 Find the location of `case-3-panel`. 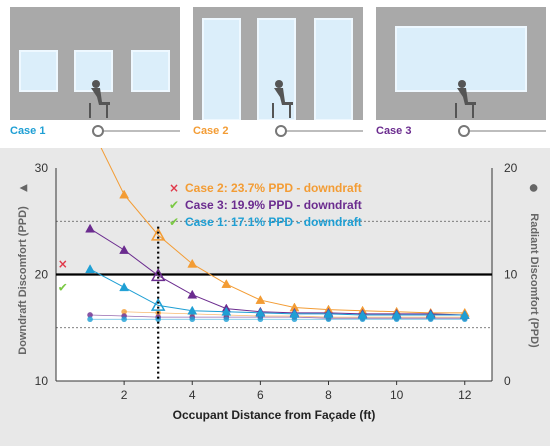

case-3-panel is located at coordinates (461, 63).